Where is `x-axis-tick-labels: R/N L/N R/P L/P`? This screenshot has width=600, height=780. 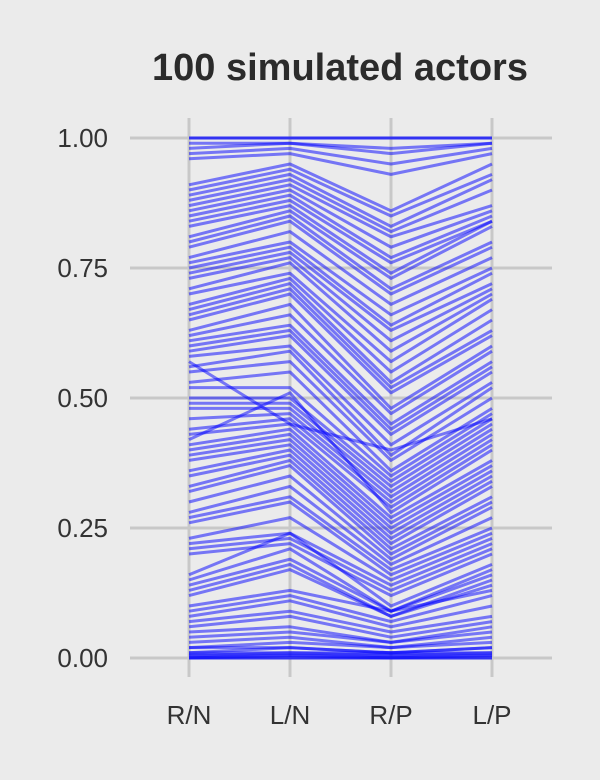 x-axis-tick-labels: R/N L/N R/P L/P is located at coordinates (339, 715).